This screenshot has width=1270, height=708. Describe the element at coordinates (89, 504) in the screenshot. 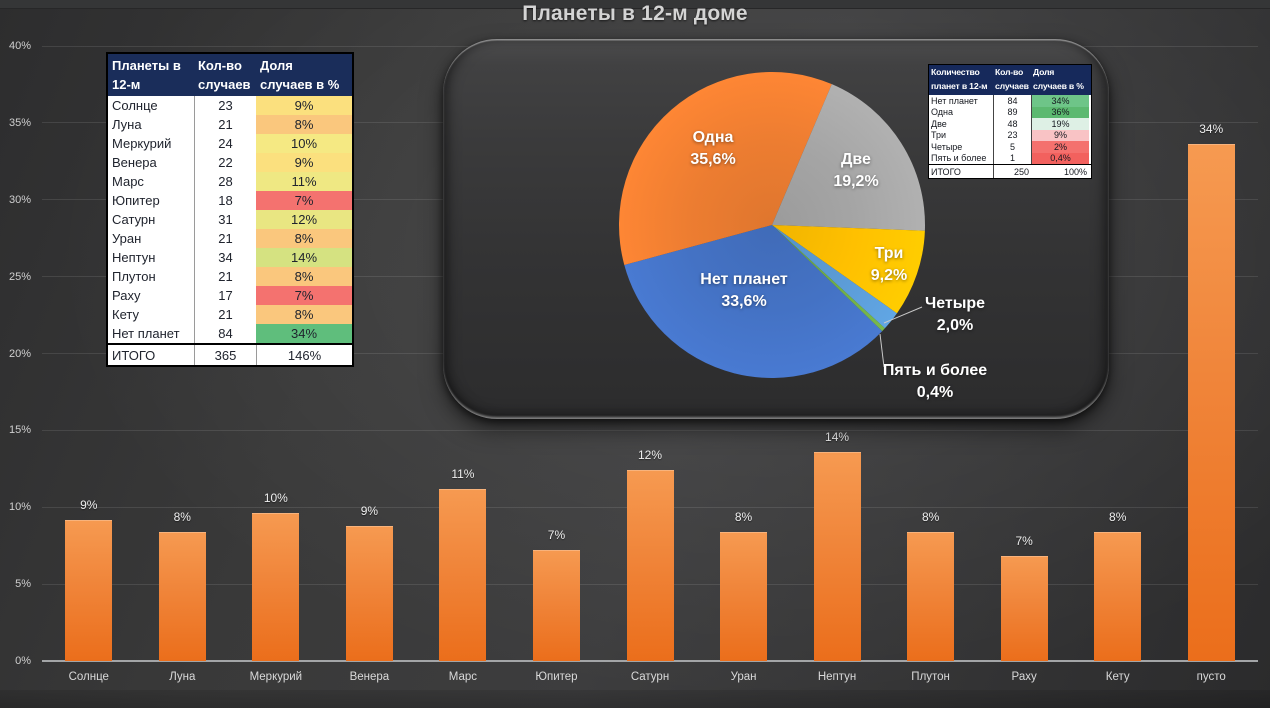

I see `bar-value-label-Солнце: 9%` at that location.